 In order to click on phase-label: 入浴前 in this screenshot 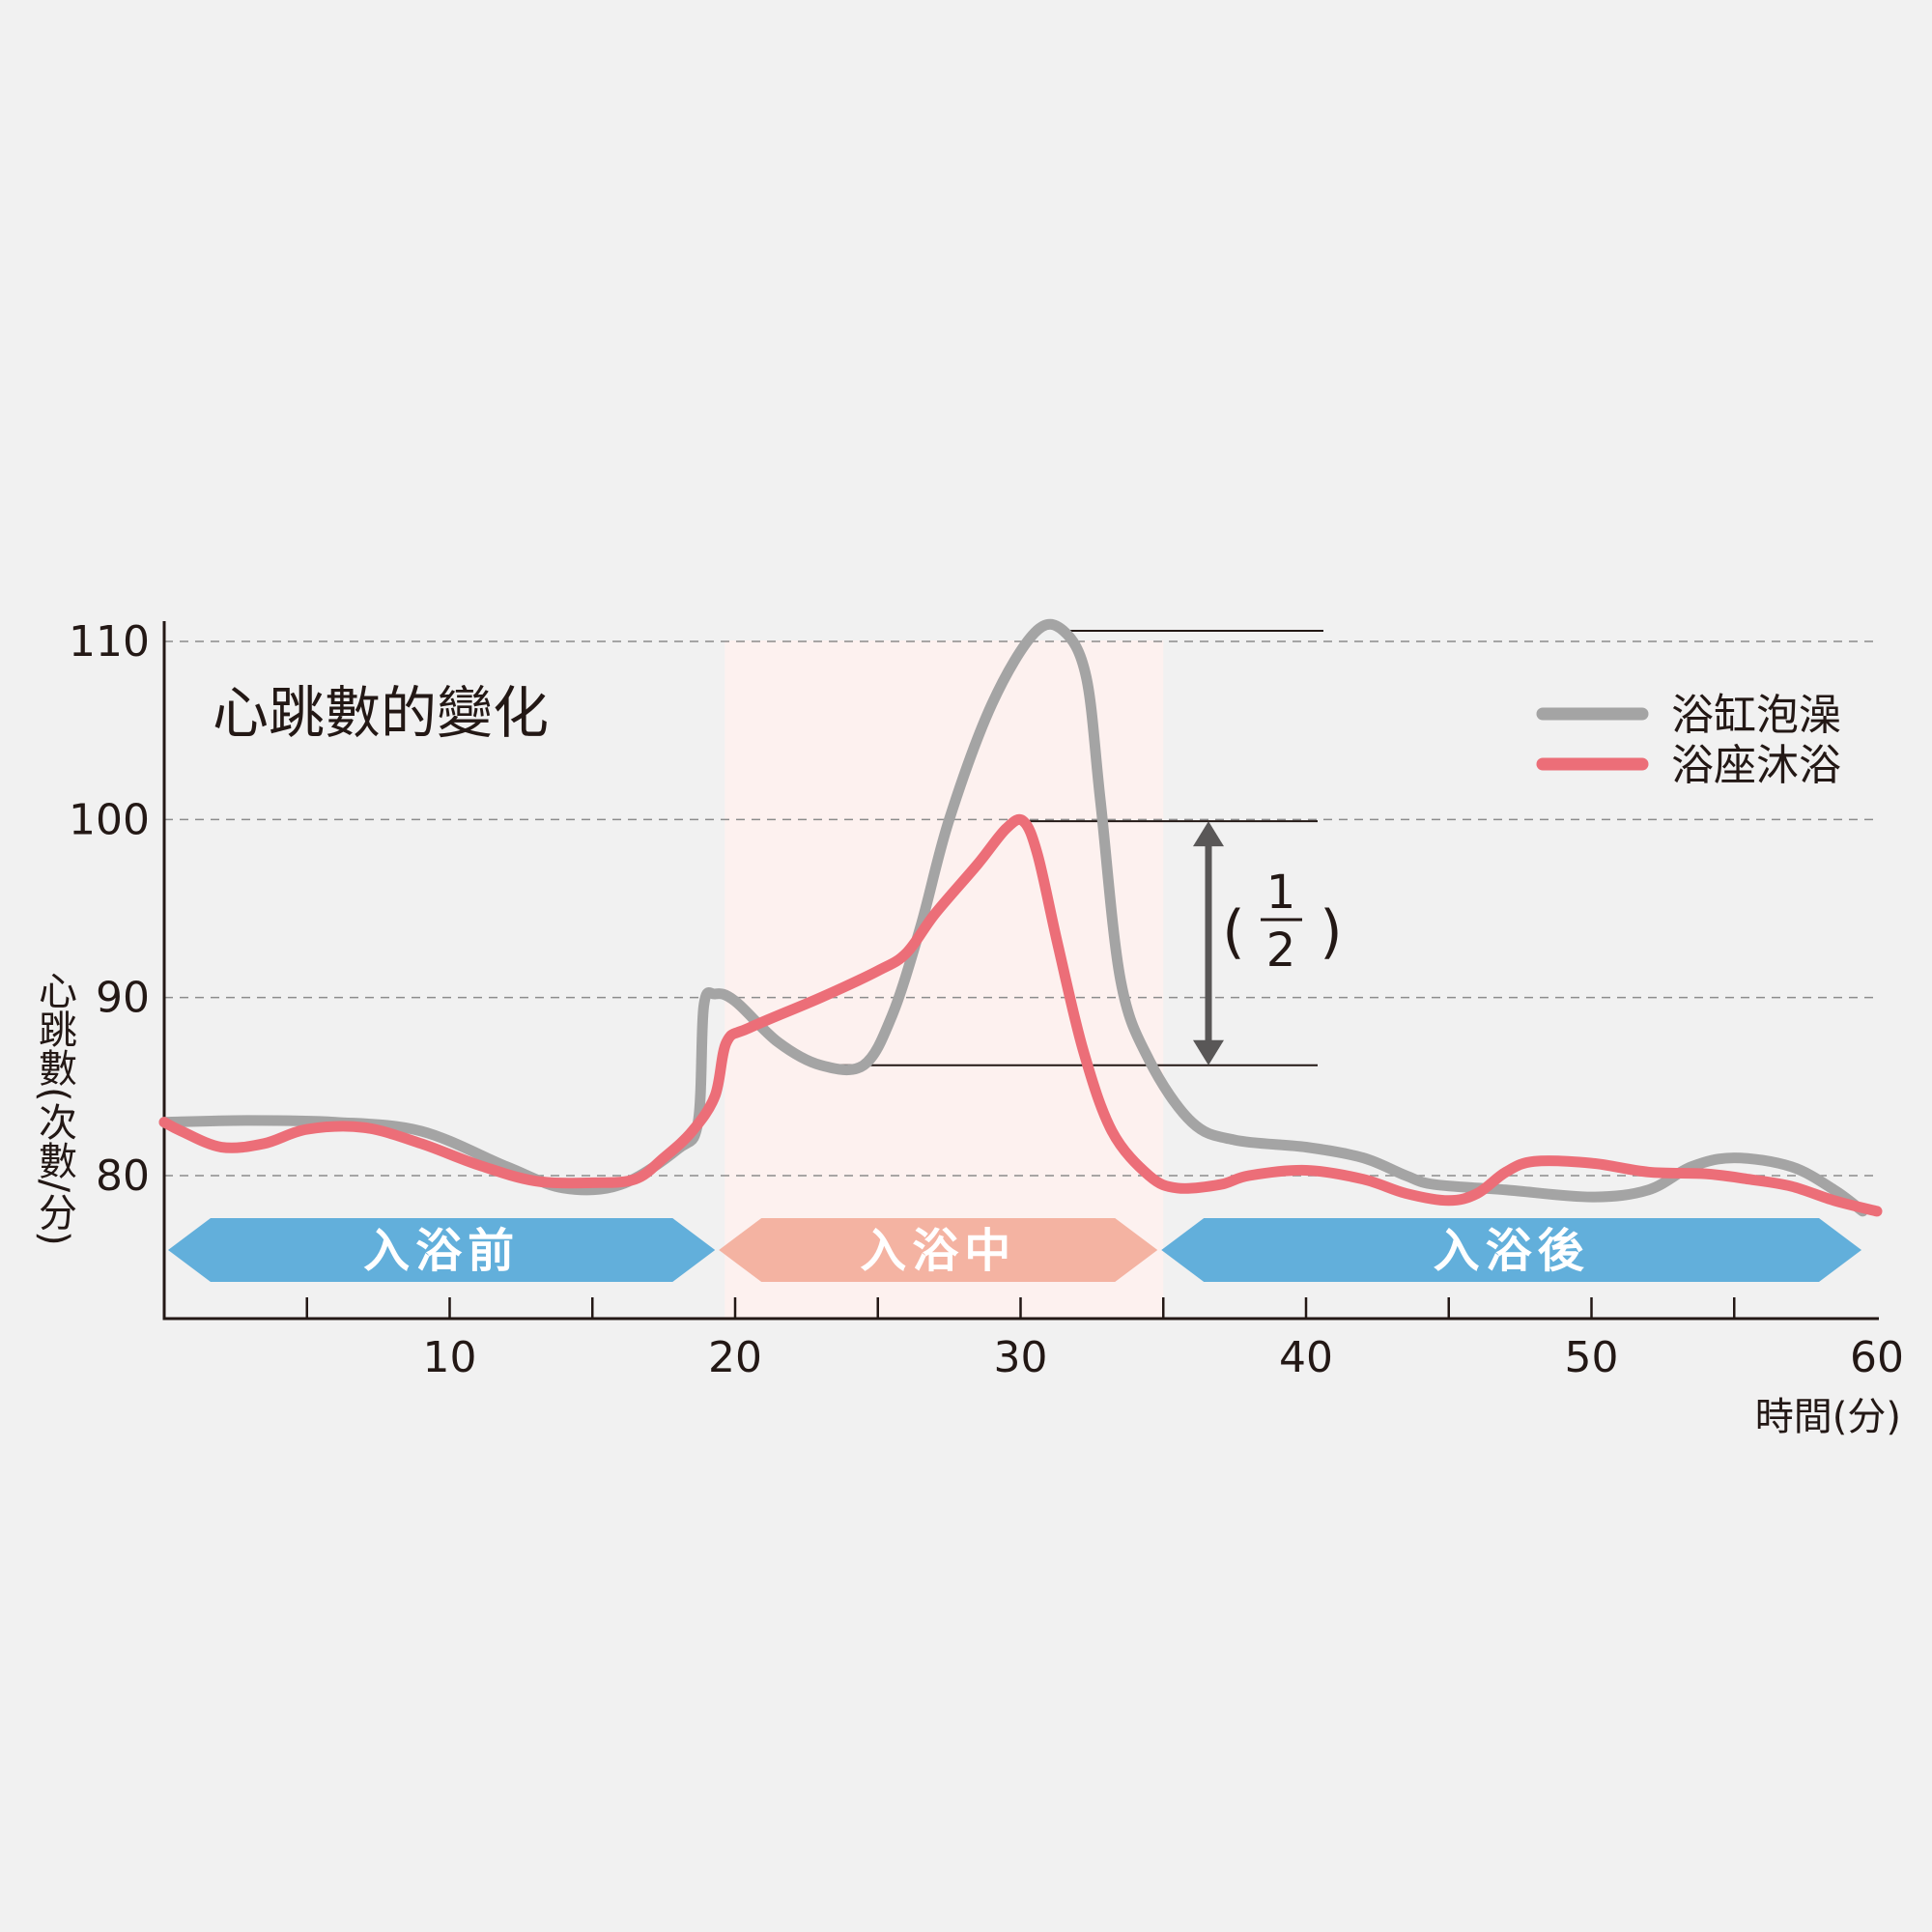, I will do `click(441, 1251)`.